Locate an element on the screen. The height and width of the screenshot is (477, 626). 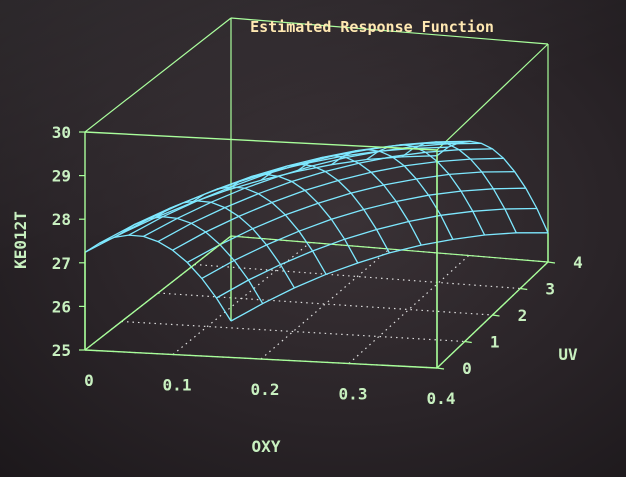
y-tick-label-1: 1 is located at coordinates (495, 342).